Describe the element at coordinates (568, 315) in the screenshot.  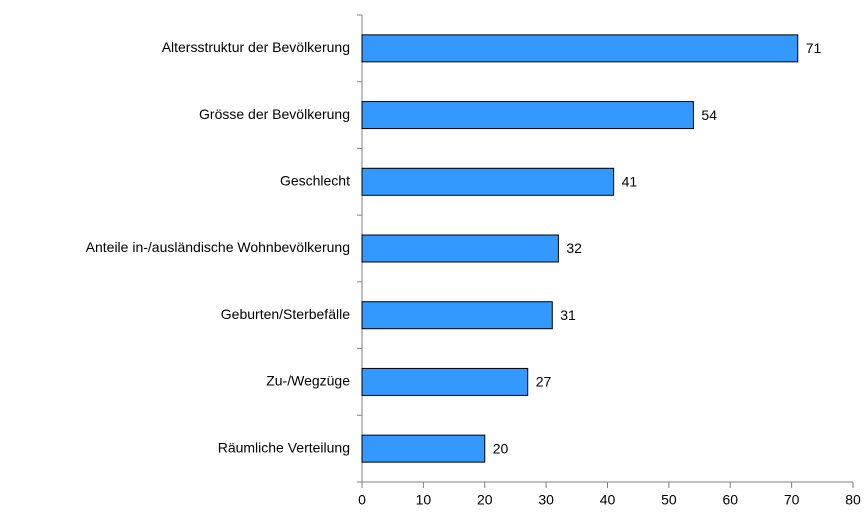
I see `value-label: 31` at that location.